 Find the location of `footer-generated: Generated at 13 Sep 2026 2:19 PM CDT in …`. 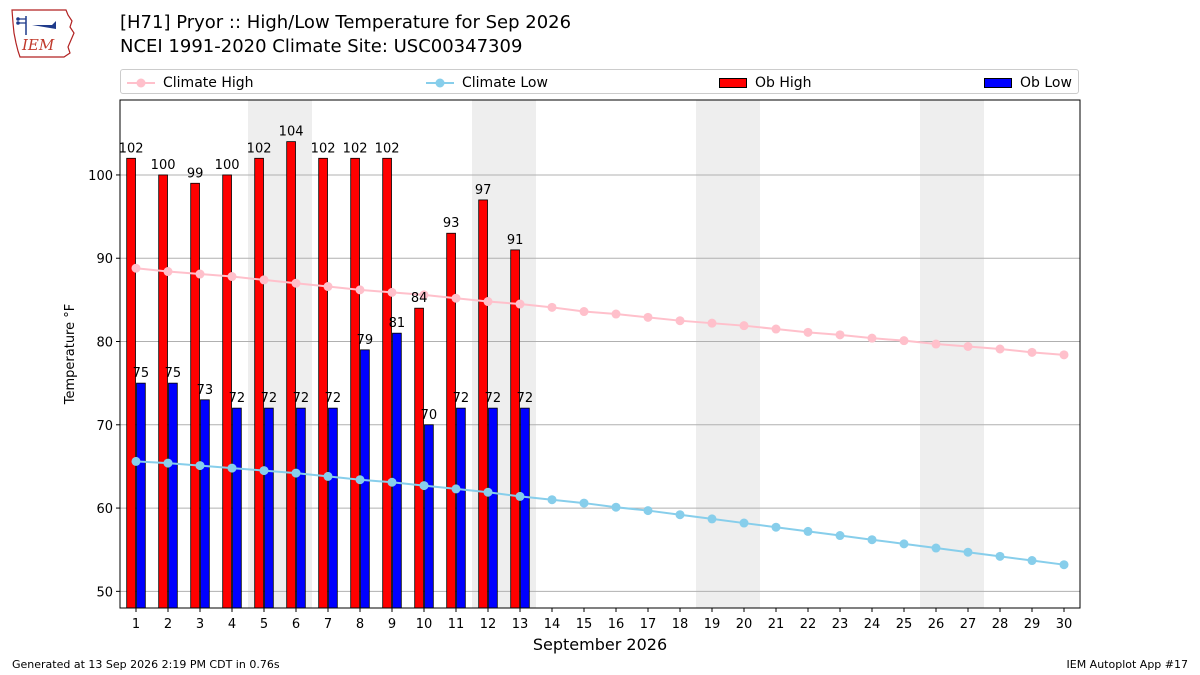

footer-generated: Generated at 13 Sep 2026 2:19 PM CDT in … is located at coordinates (146, 664).